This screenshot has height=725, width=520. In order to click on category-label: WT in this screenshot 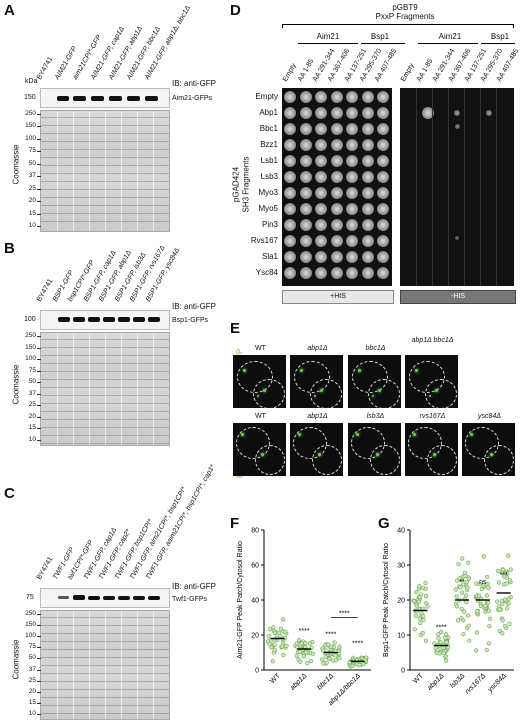, I will do `click(418, 678)`.